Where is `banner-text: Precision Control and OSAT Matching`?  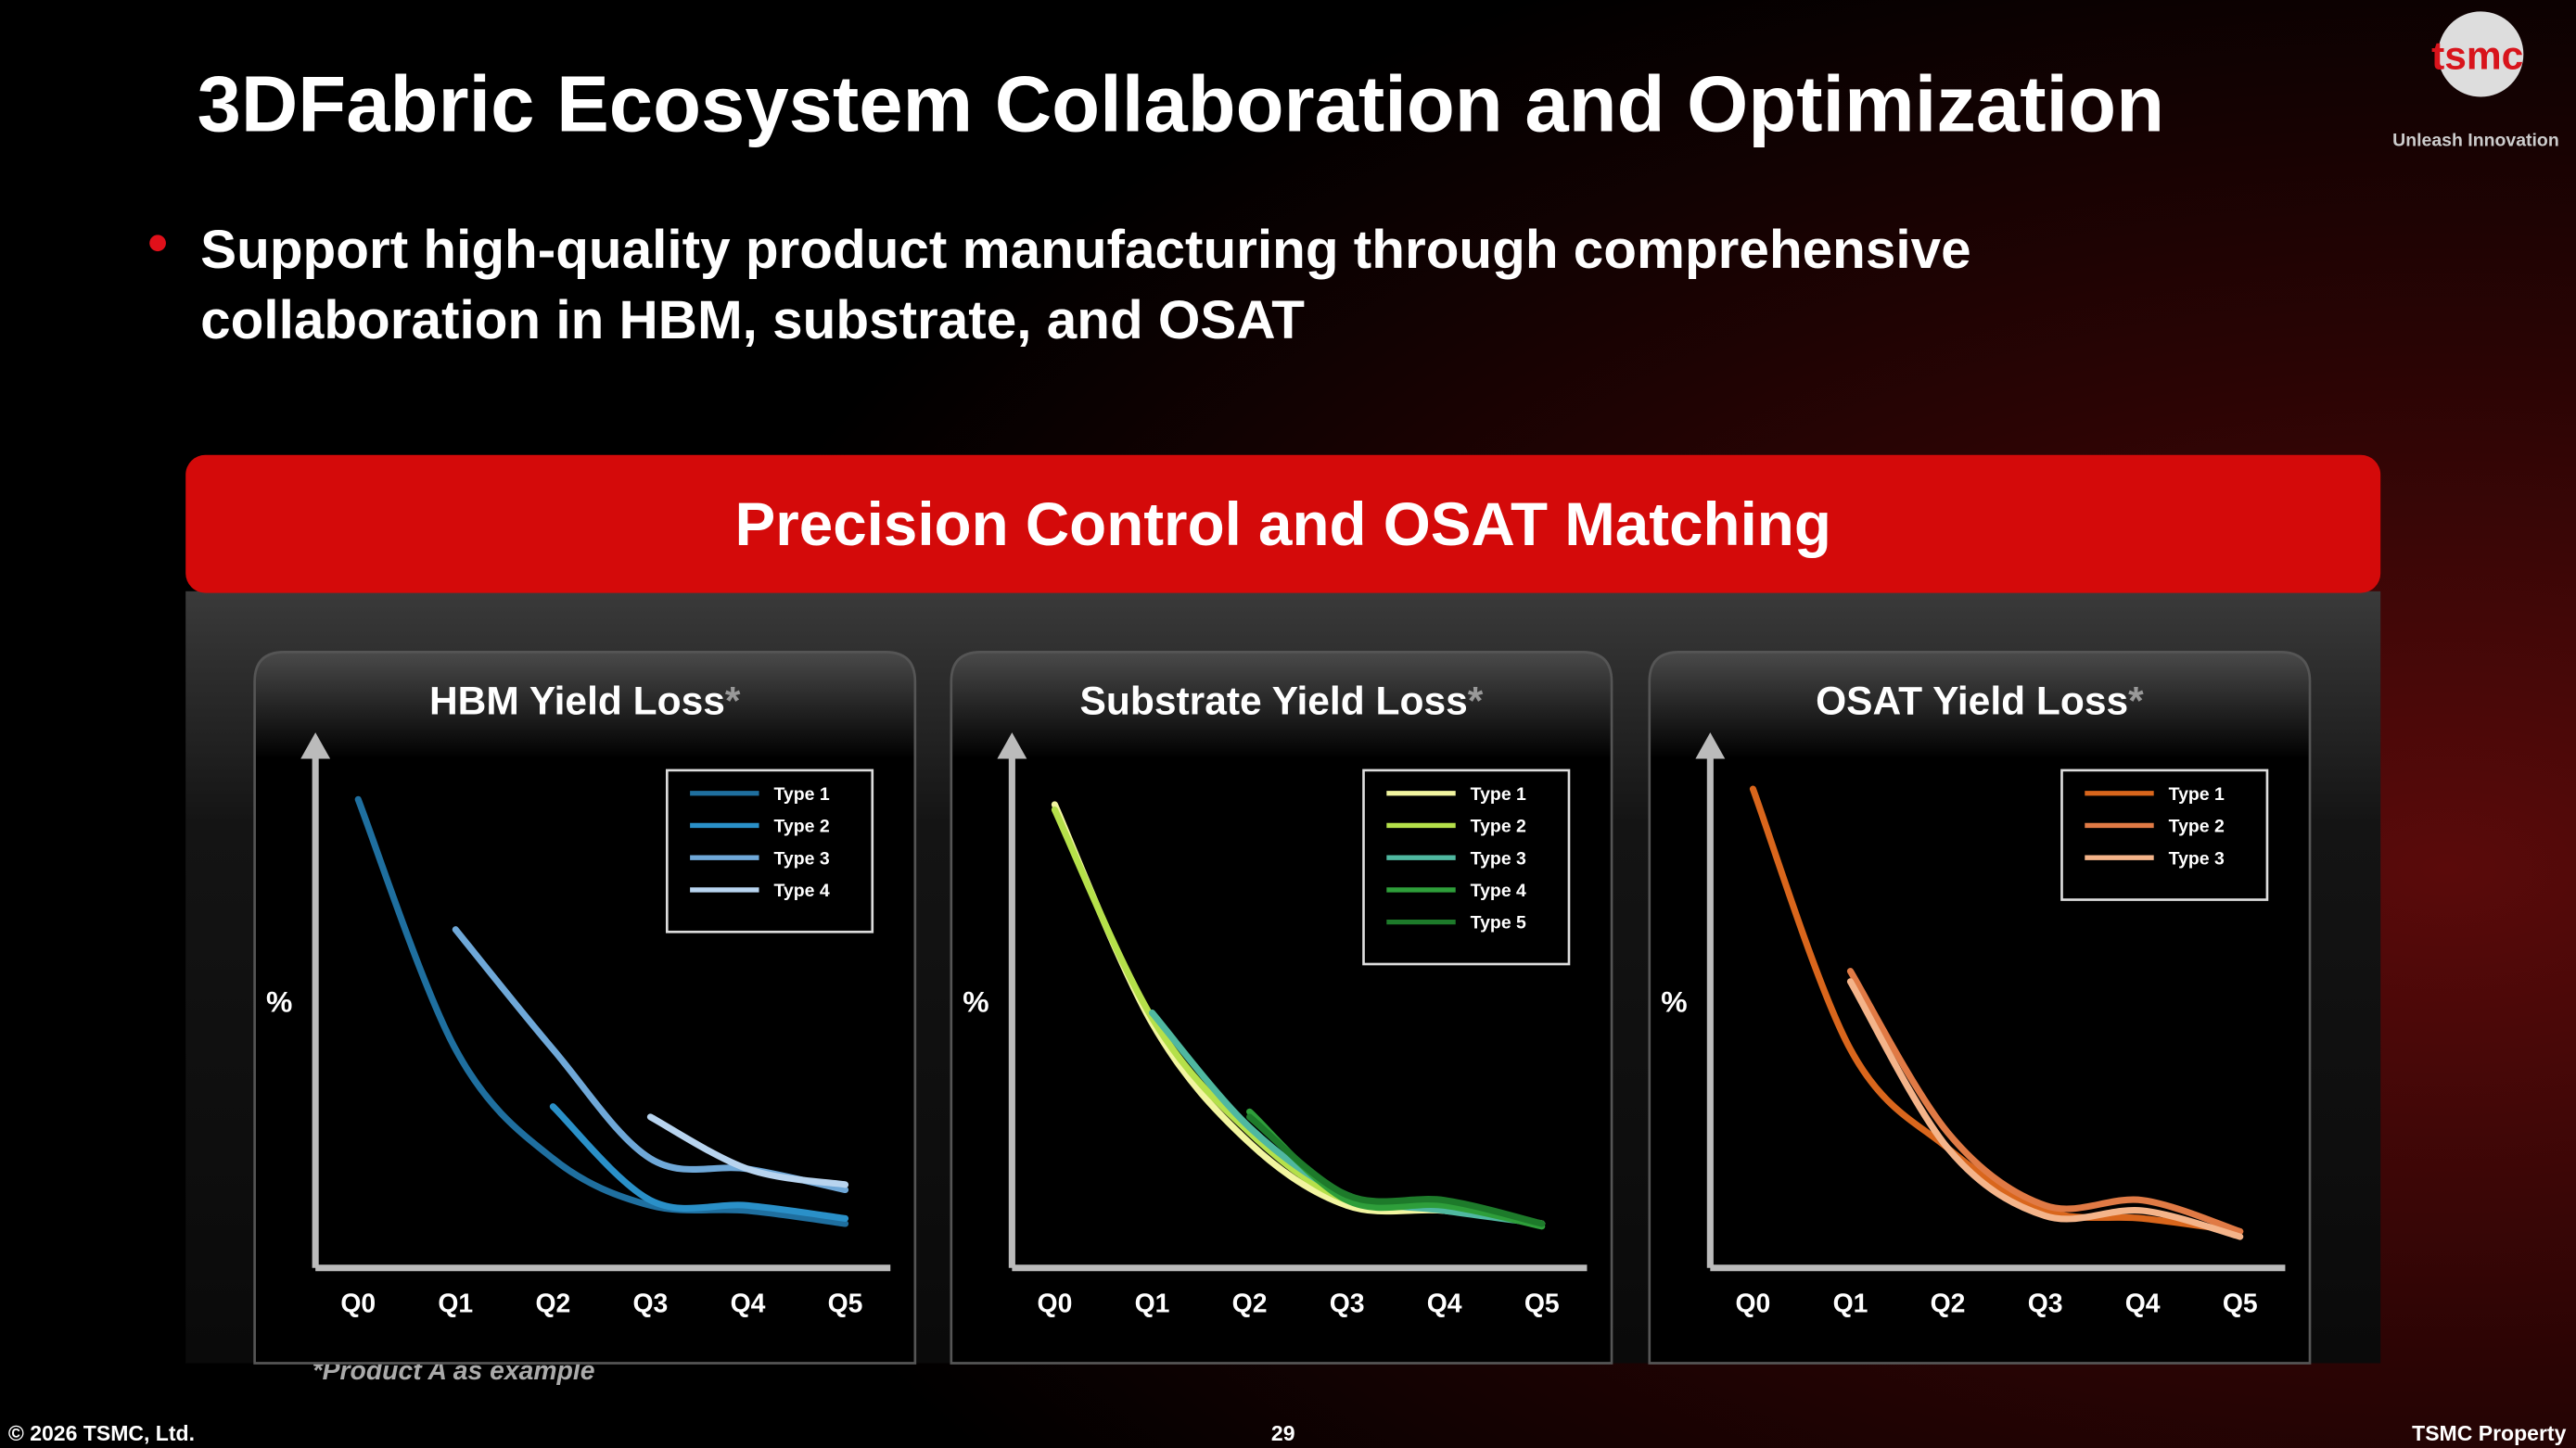 banner-text: Precision Control and OSAT Matching is located at coordinates (1283, 524).